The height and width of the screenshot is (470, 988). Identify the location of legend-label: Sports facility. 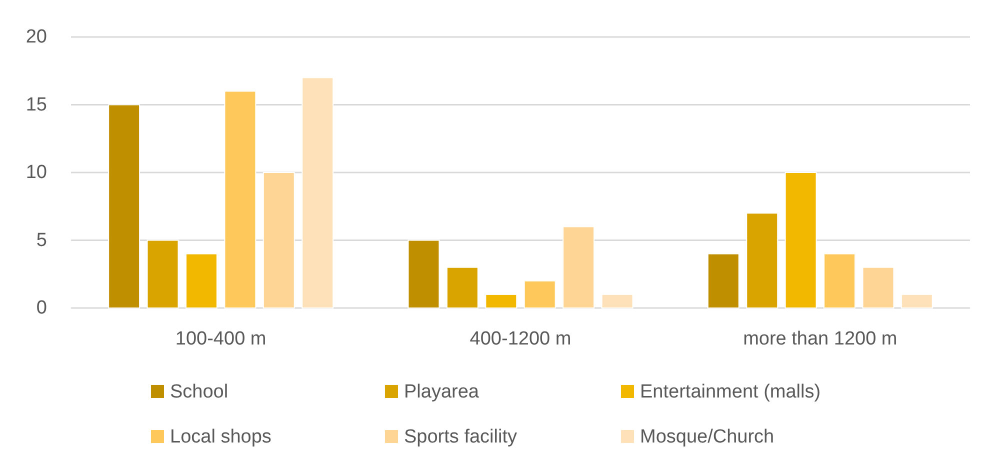
(461, 437).